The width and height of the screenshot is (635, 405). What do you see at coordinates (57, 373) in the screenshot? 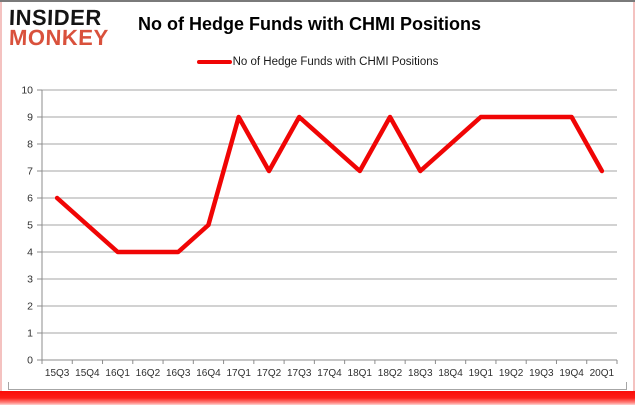
I see `x-axis-label: 15Q3` at bounding box center [57, 373].